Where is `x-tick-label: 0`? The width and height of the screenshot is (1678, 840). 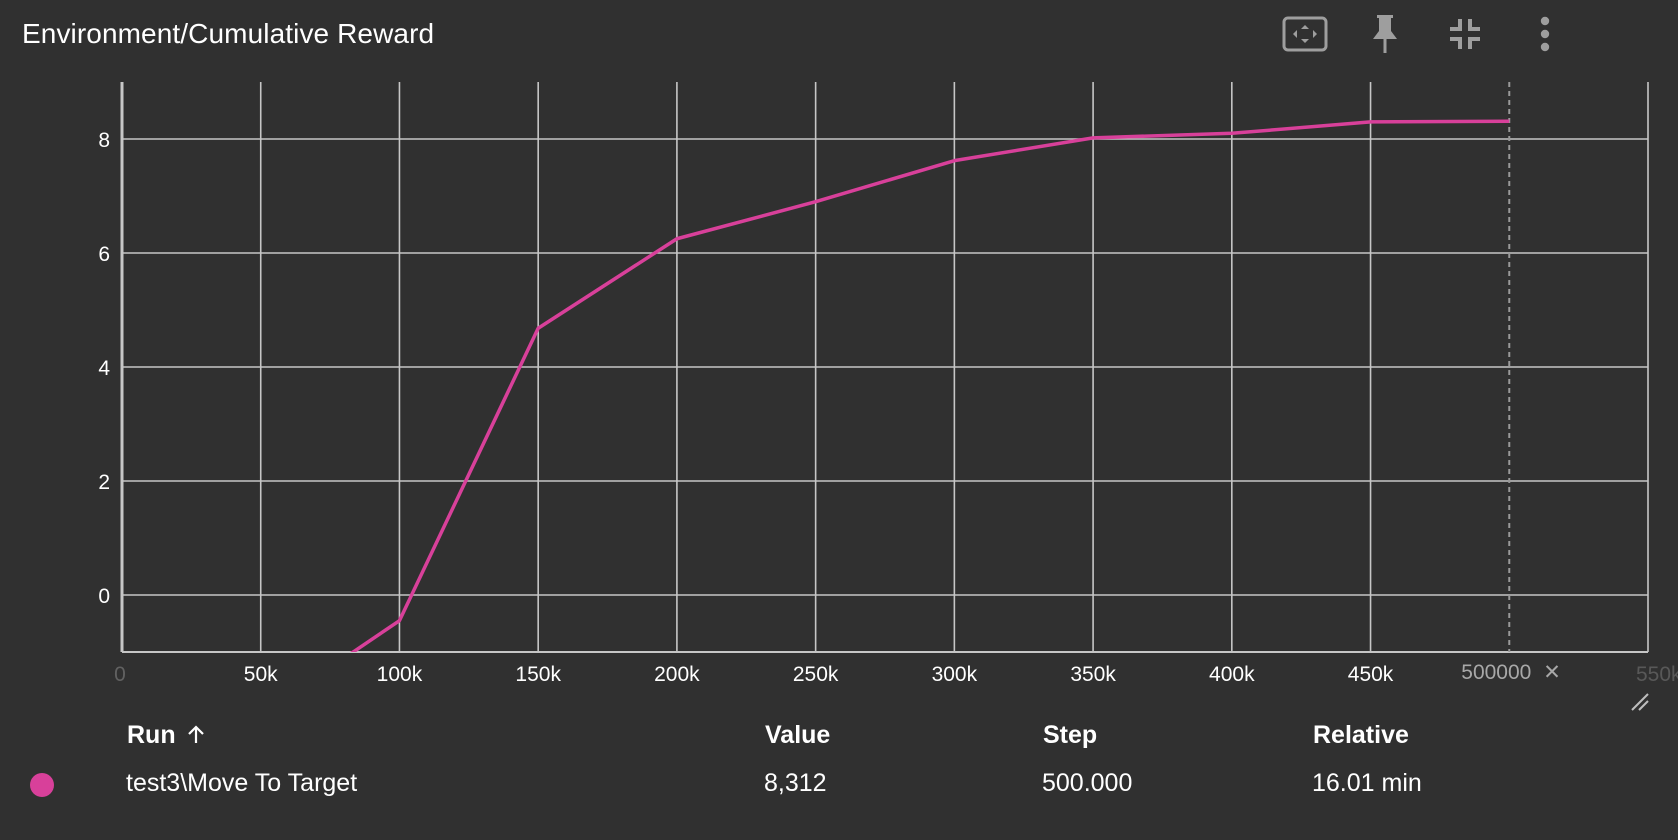
x-tick-label: 0 is located at coordinates (120, 674).